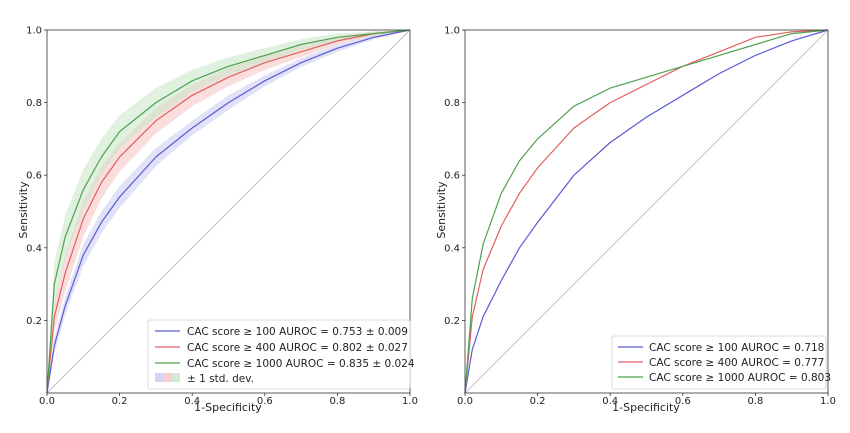 Image resolution: width=850 pixels, height=433 pixels. I want to click on band-swatch-blue, so click(159, 377).